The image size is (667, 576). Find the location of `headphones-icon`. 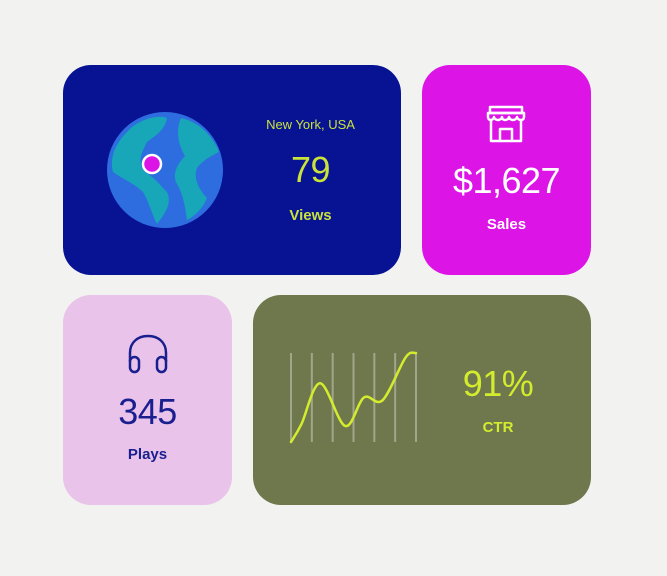

headphones-icon is located at coordinates (148, 354).